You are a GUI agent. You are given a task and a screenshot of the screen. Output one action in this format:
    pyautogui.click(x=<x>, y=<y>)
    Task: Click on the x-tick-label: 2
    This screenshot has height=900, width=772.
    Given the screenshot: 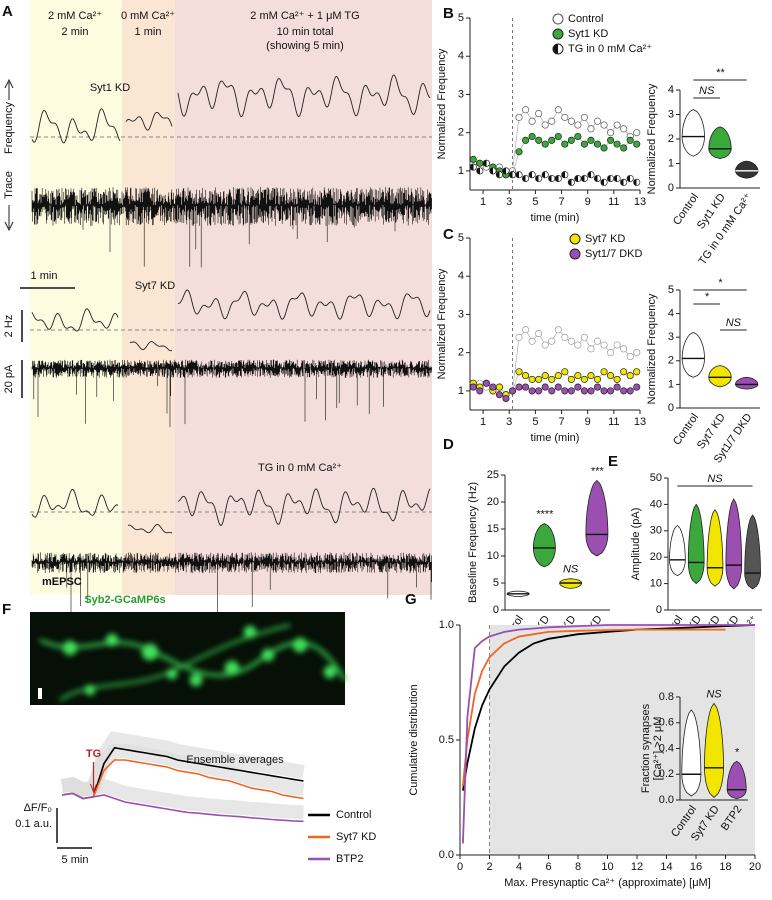 What is the action you would take?
    pyautogui.click(x=489, y=867)
    